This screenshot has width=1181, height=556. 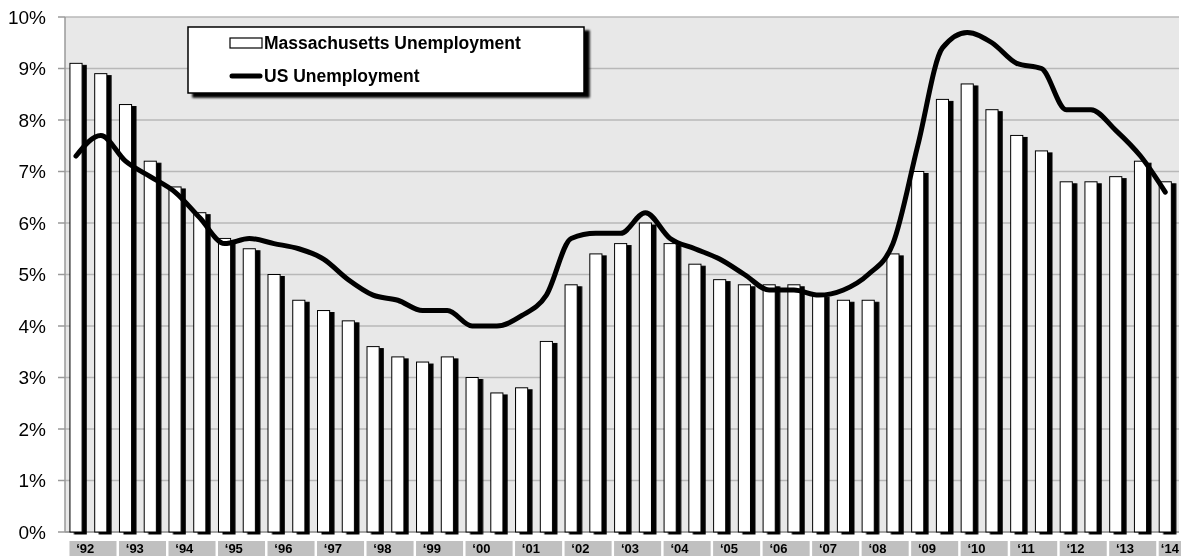 I want to click on y-tick-label: 1%, so click(x=32, y=481).